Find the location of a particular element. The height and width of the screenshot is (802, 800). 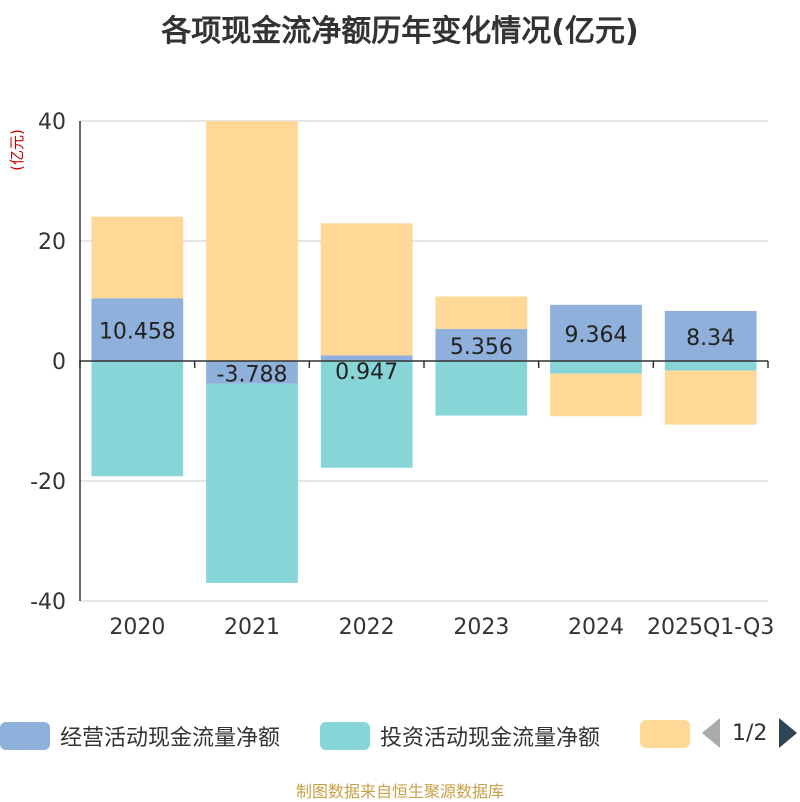

data-label-2020: 10.458 is located at coordinates (137, 332).